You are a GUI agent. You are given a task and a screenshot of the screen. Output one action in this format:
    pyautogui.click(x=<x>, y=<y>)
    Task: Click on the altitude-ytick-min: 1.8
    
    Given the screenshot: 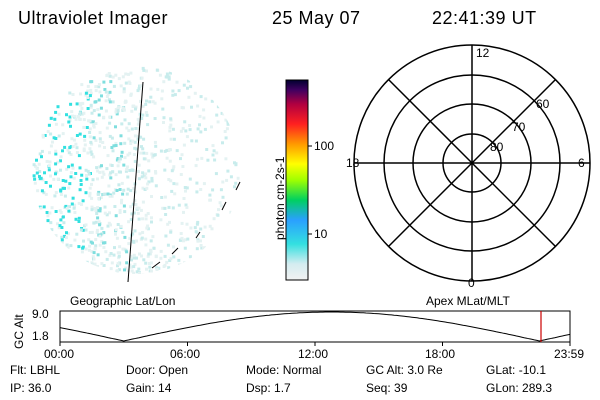 What is the action you would take?
    pyautogui.click(x=40, y=336)
    